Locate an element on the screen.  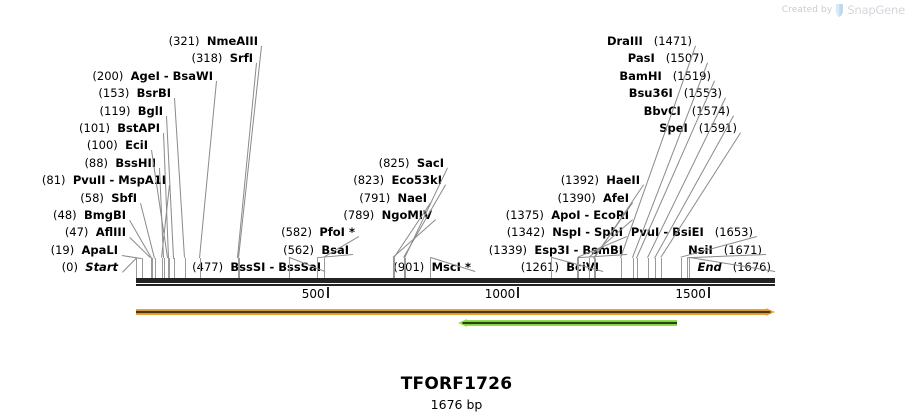
backbone-baseline is located at coordinates (455, 285).